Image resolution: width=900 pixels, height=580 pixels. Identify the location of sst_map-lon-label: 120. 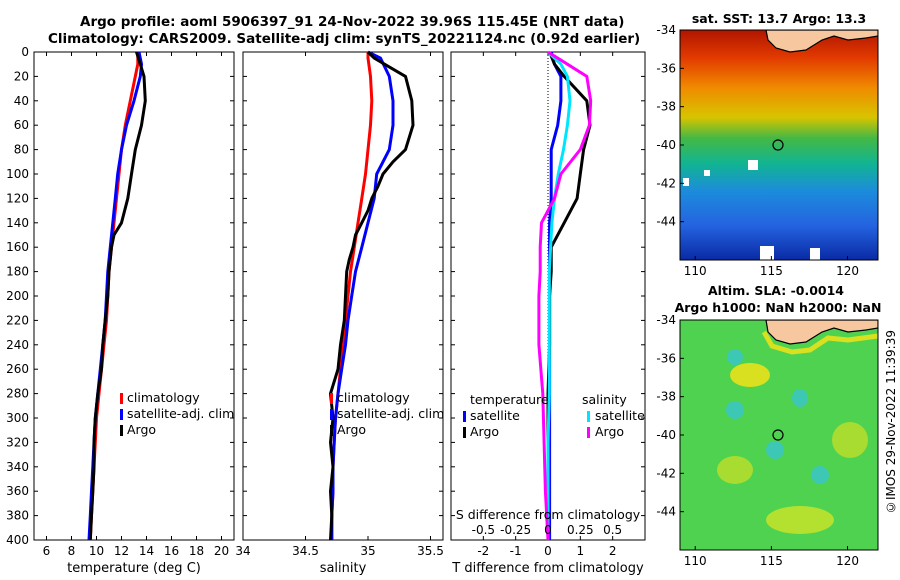
(847, 271).